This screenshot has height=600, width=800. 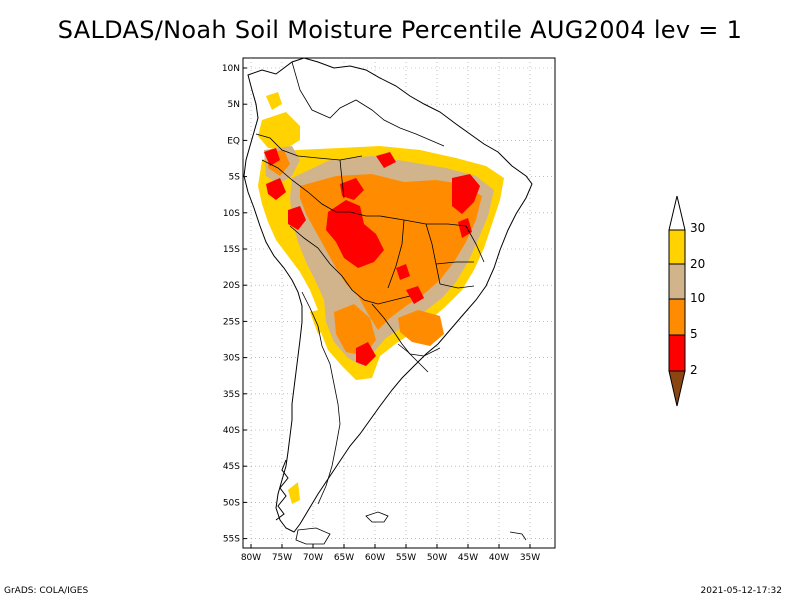 I want to click on chile-fjords, so click(x=282, y=490).